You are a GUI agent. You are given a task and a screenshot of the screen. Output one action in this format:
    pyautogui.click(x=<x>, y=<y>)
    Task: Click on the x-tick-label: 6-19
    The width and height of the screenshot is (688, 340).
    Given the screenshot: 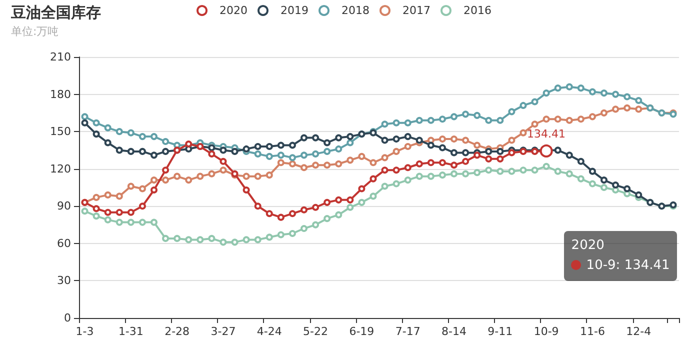 What is the action you would take?
    pyautogui.click(x=361, y=331)
    